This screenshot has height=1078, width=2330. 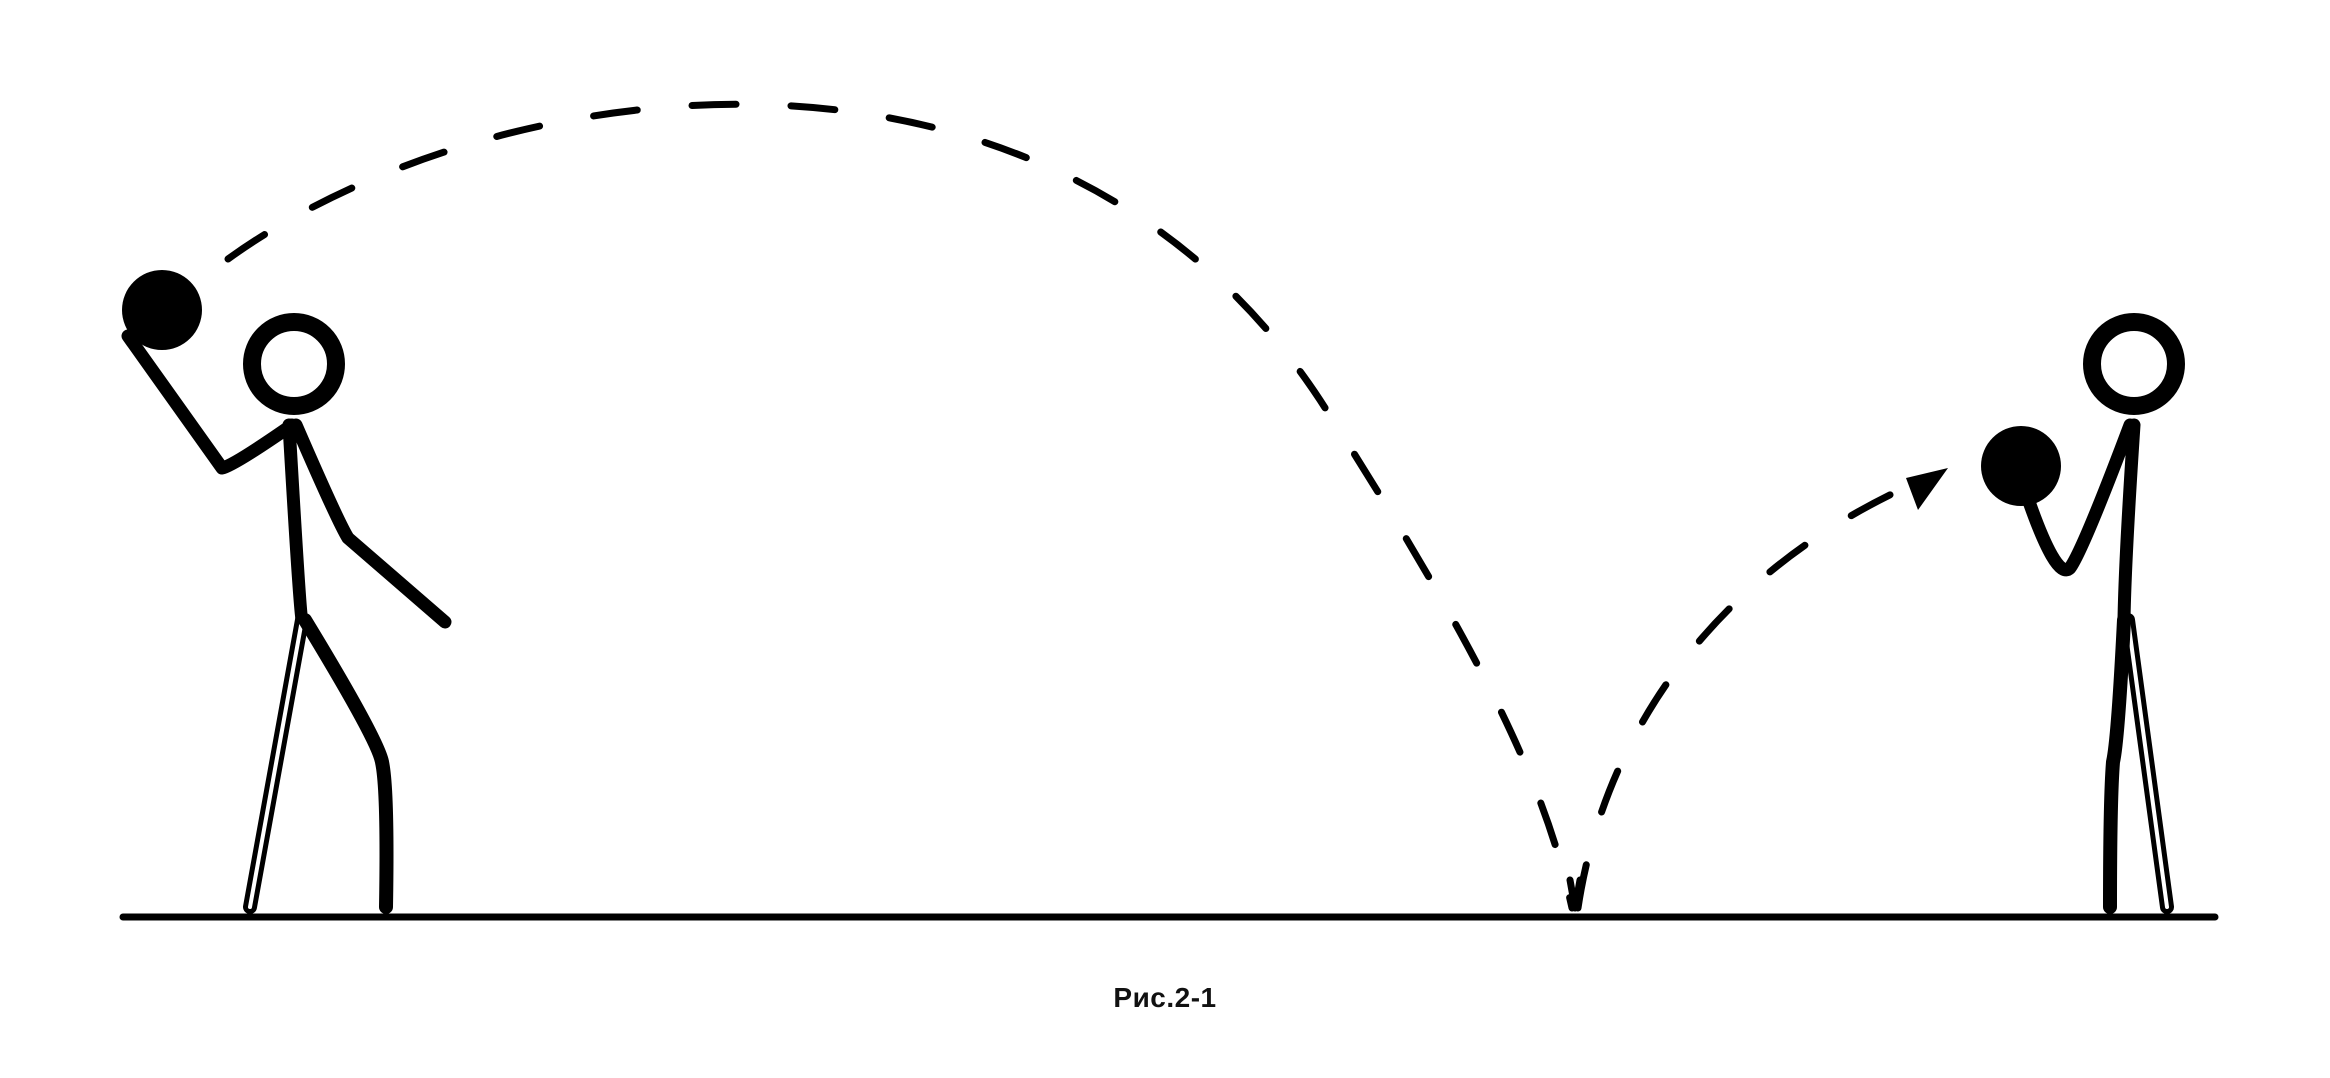 I want to click on thrower-lower-arm, so click(x=370, y=523).